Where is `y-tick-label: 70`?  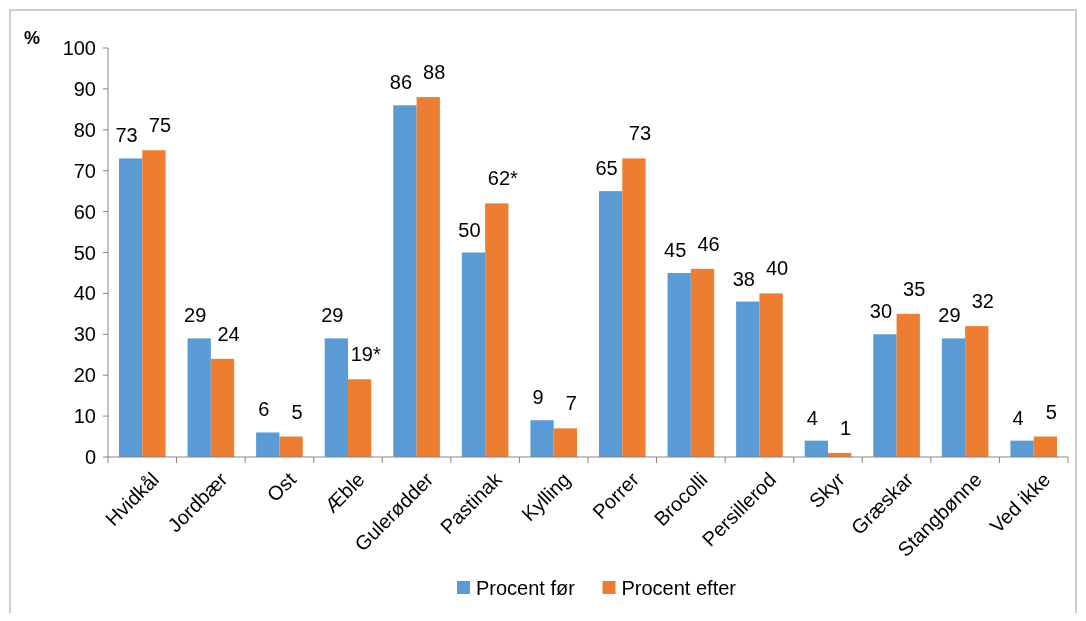
y-tick-label: 70 is located at coordinates (84, 170).